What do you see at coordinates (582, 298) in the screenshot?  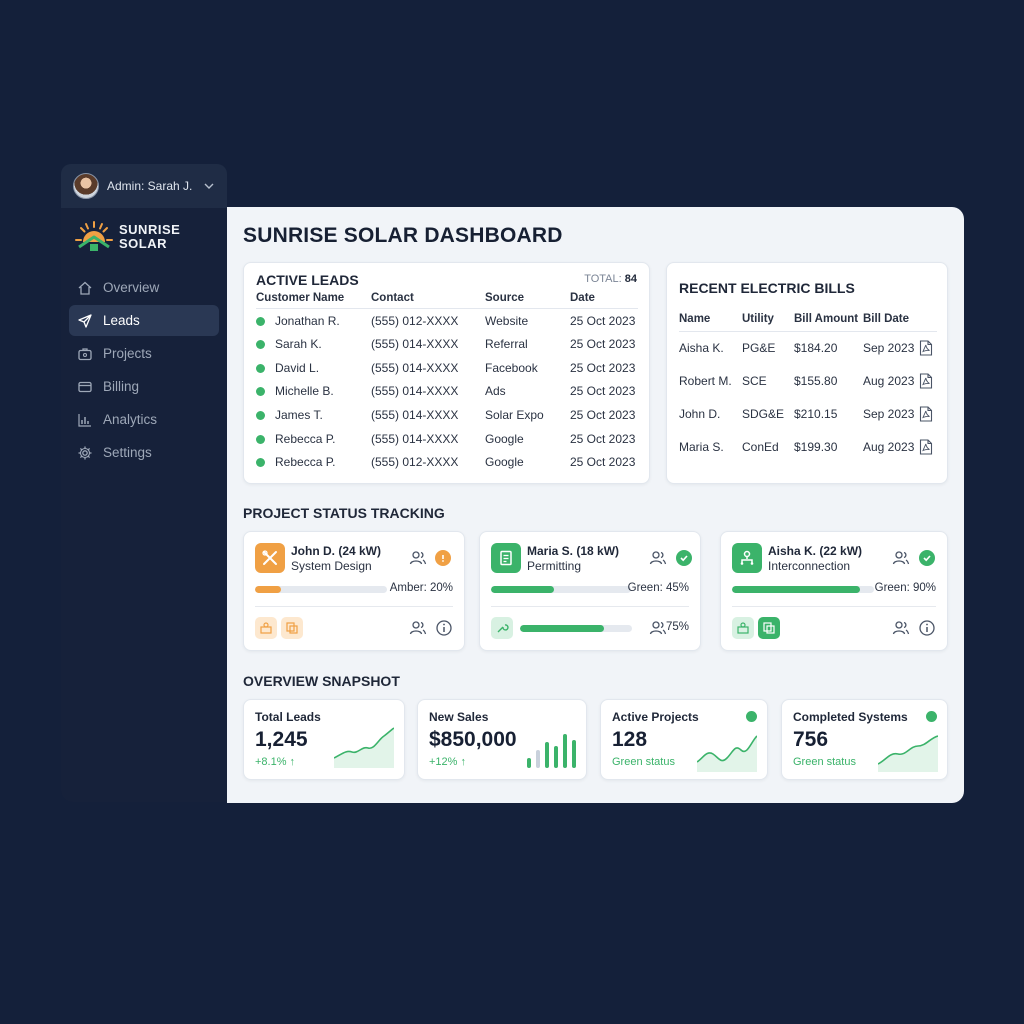 I see `column-header-date: Date` at bounding box center [582, 298].